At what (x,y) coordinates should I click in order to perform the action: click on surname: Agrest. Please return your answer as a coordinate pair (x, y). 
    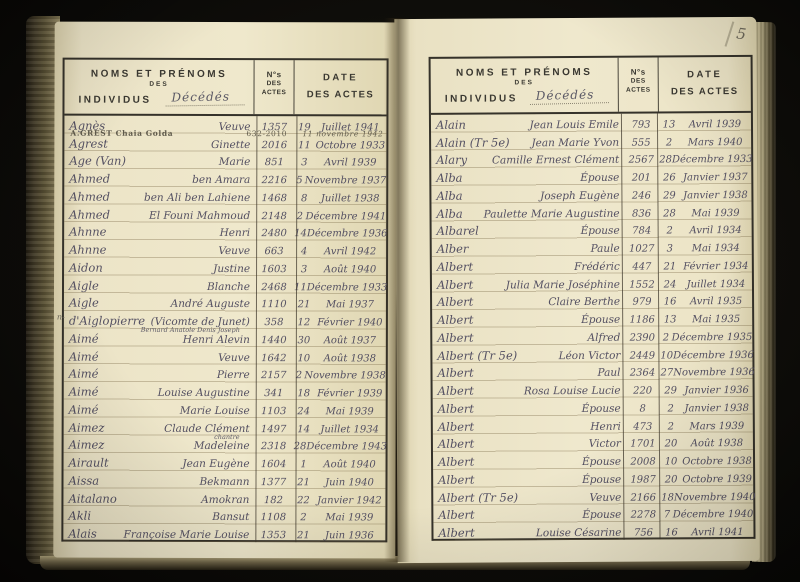
    Looking at the image, I should click on (88, 143).